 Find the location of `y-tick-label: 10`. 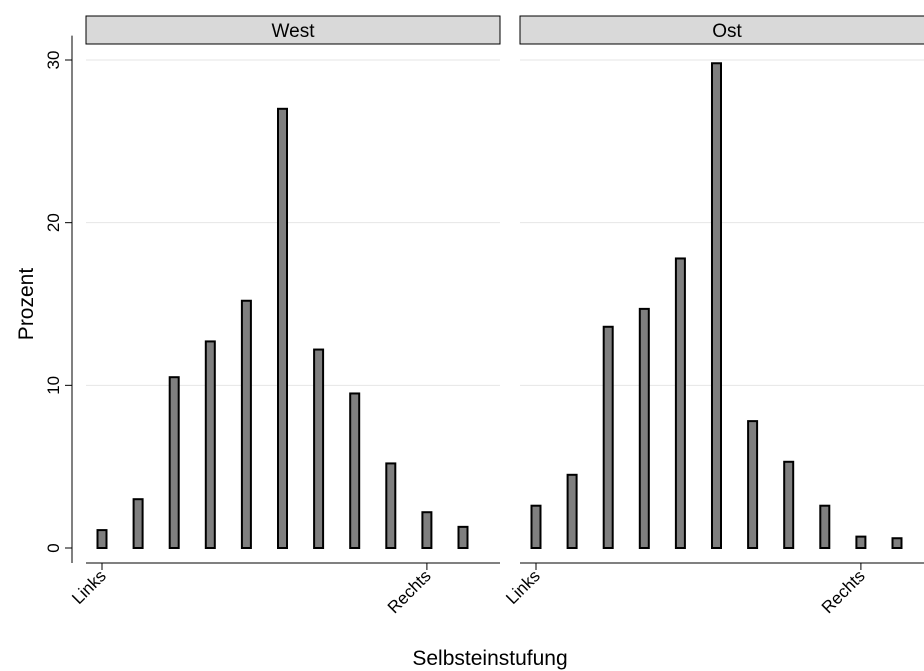

y-tick-label: 10 is located at coordinates (53, 385).